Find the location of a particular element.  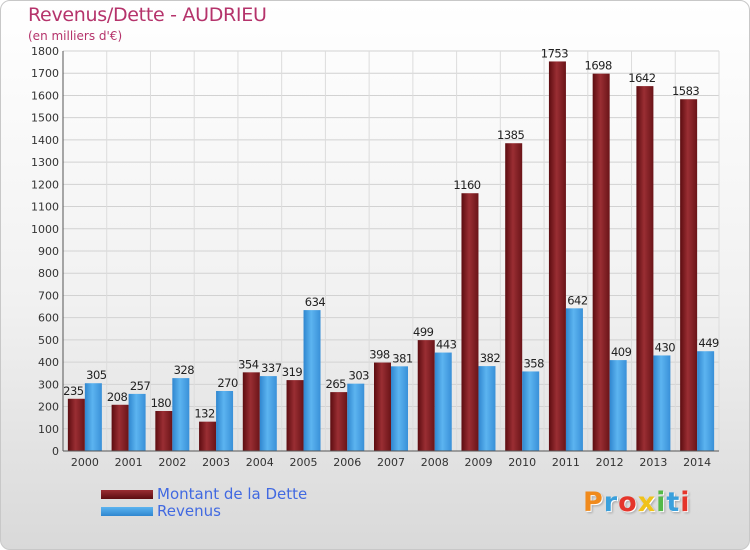

y-tick-label-400: 400 is located at coordinates (48, 362).